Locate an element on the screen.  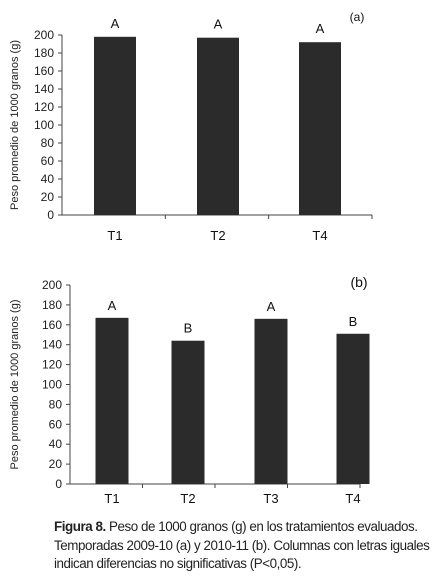
x-tick-label: T3 is located at coordinates (270, 498).